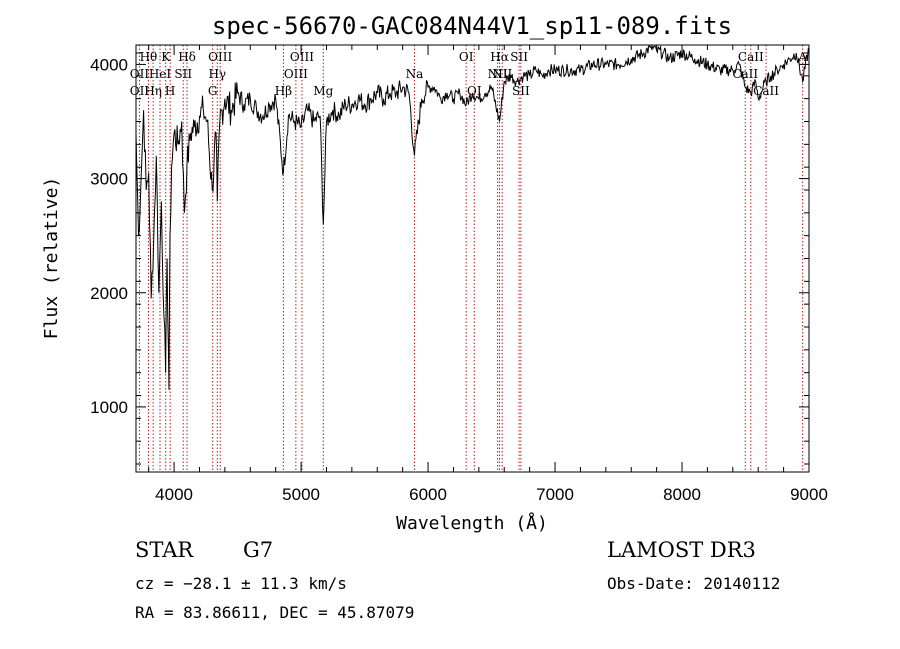  Describe the element at coordinates (275, 612) in the screenshot. I see `sky-coordinates: RA = 83.86611, DEC = 45.87079` at that location.